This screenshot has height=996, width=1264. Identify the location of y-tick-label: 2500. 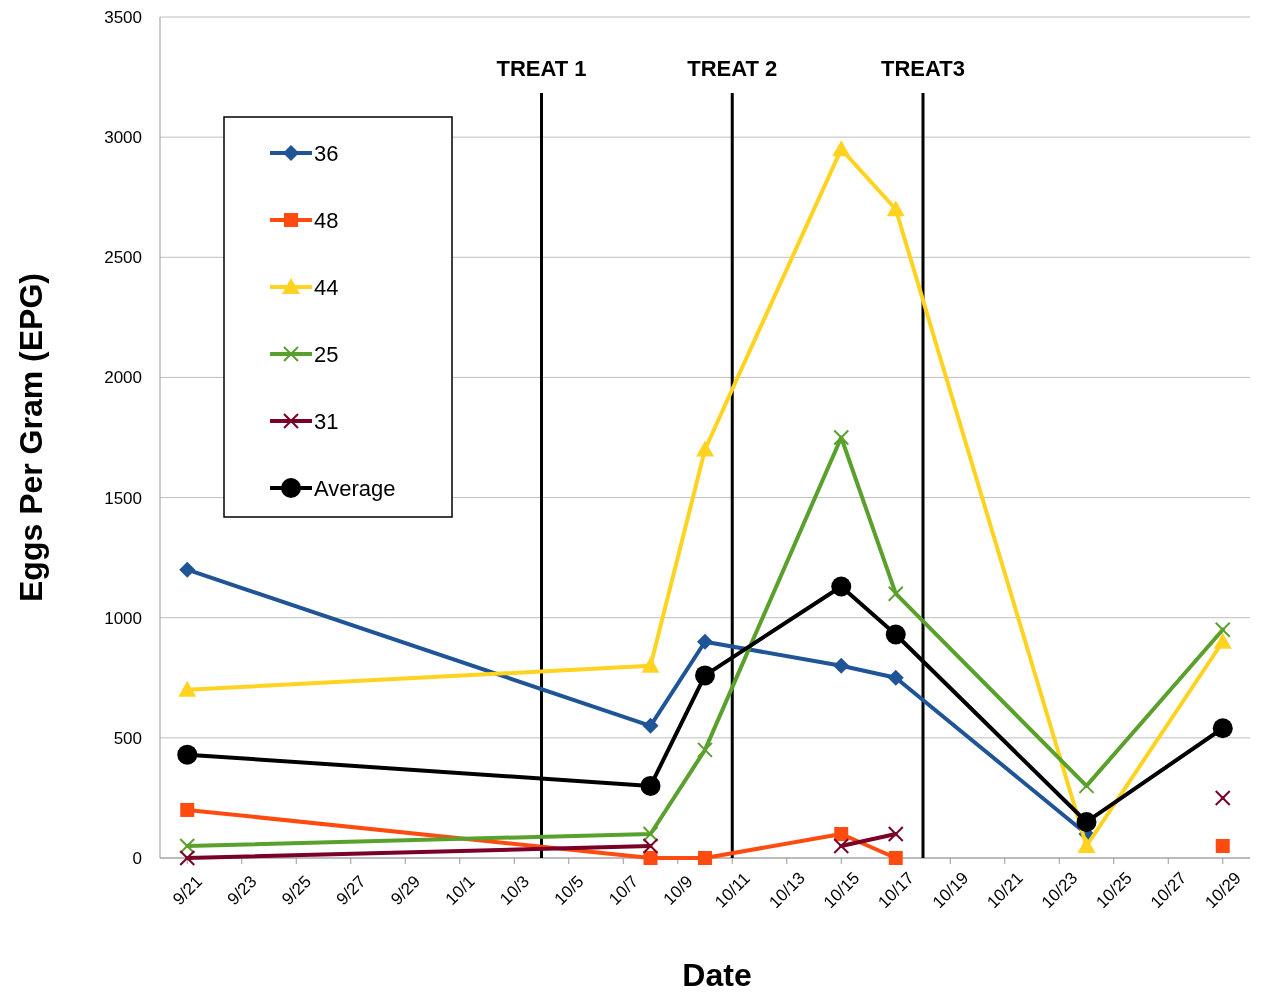
(123, 258).